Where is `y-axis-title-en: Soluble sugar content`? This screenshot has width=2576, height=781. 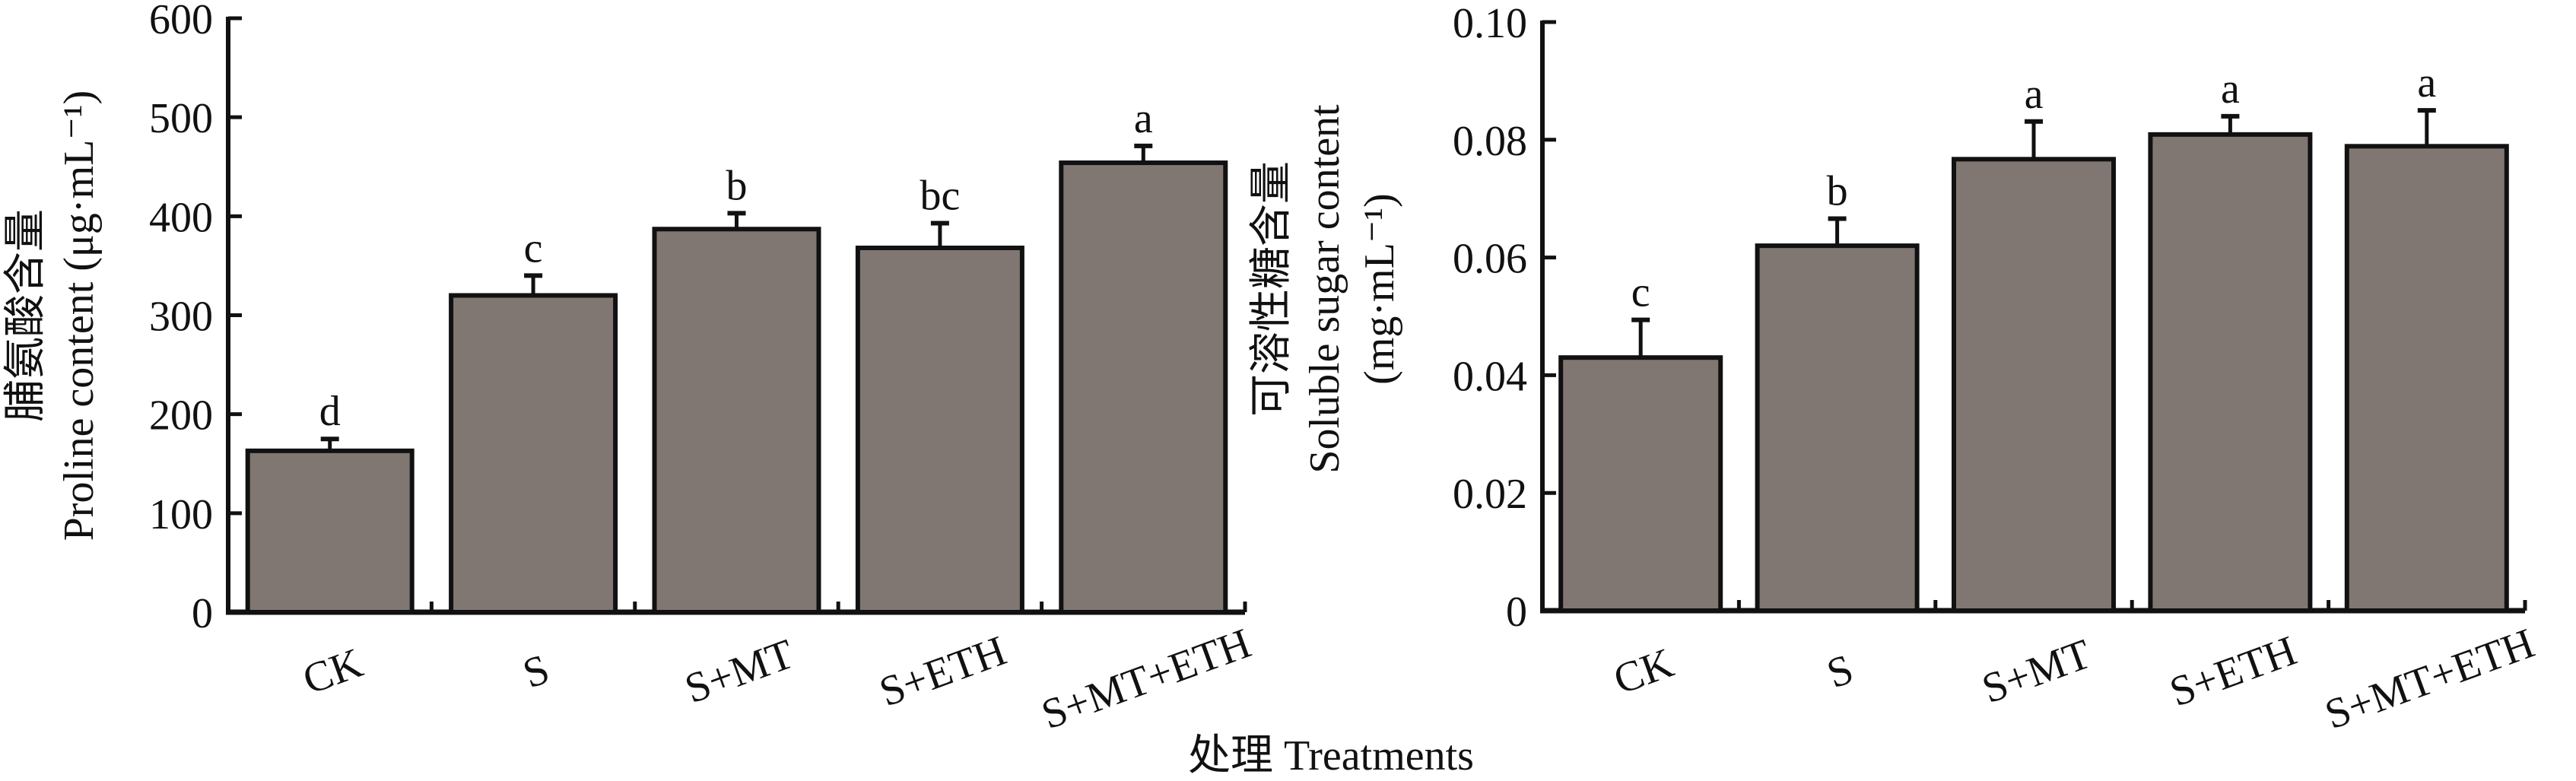
y-axis-title-en: Soluble sugar content is located at coordinates (1324, 289).